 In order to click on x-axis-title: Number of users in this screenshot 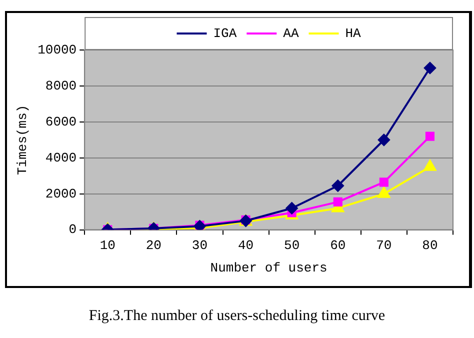, I will do `click(269, 268)`.